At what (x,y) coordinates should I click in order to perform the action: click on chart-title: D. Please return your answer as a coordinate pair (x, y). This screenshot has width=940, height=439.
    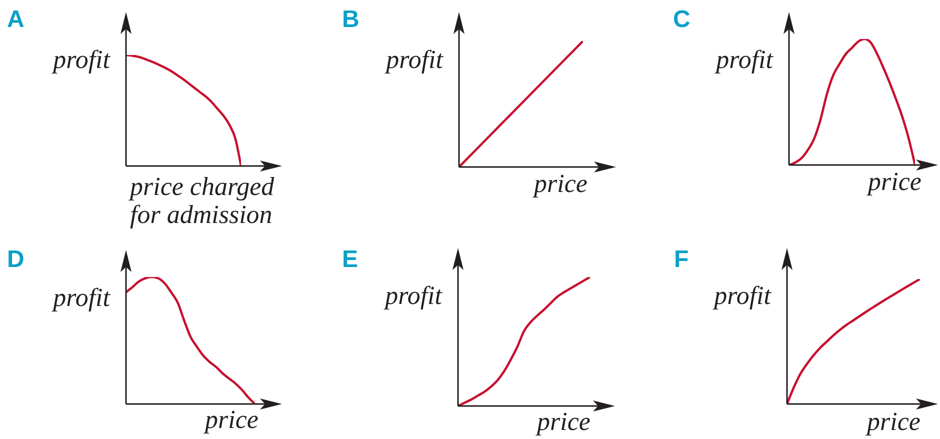
    Looking at the image, I should click on (15, 259).